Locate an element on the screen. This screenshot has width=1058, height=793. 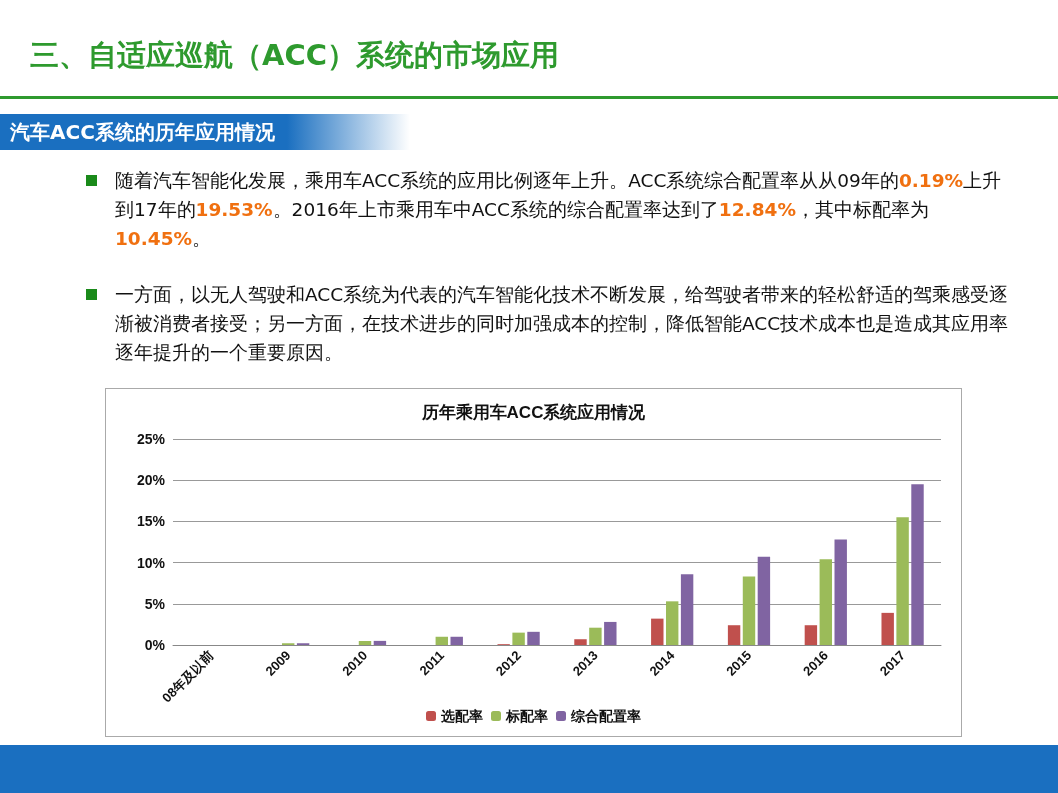
text: 汽车ACC系统的历年应用情况 is located at coordinates (205, 132).